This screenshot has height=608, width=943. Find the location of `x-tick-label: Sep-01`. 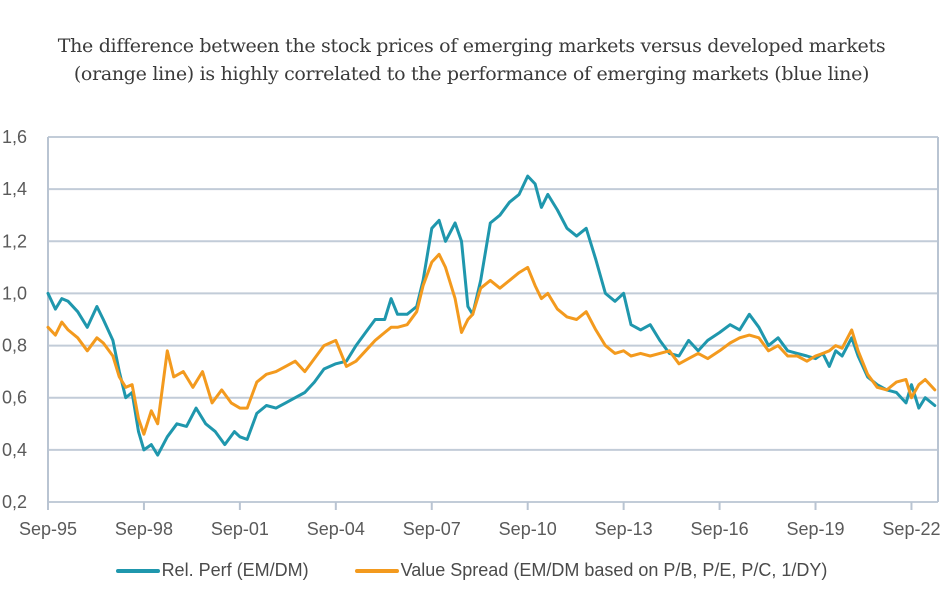

x-tick-label: Sep-01 is located at coordinates (240, 529).